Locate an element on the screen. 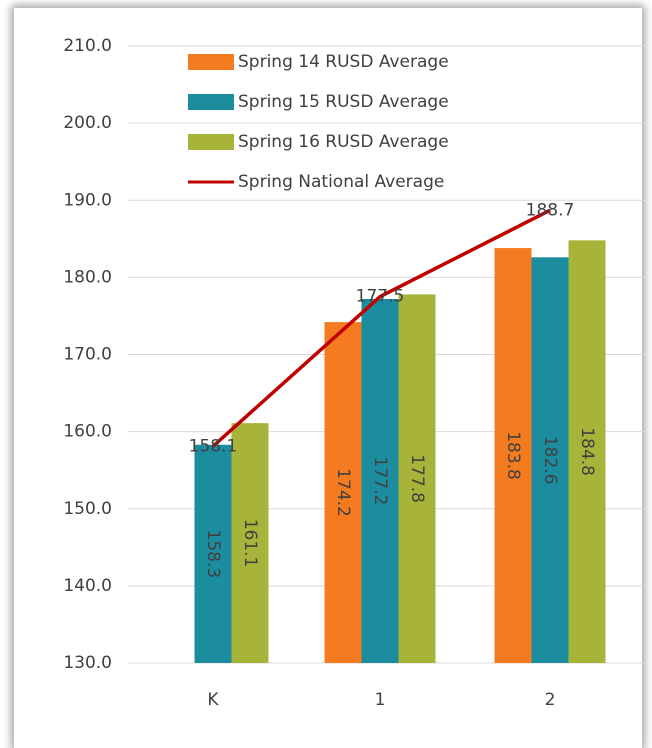 The width and height of the screenshot is (652, 748). line-value-label: 177.5 is located at coordinates (380, 297).